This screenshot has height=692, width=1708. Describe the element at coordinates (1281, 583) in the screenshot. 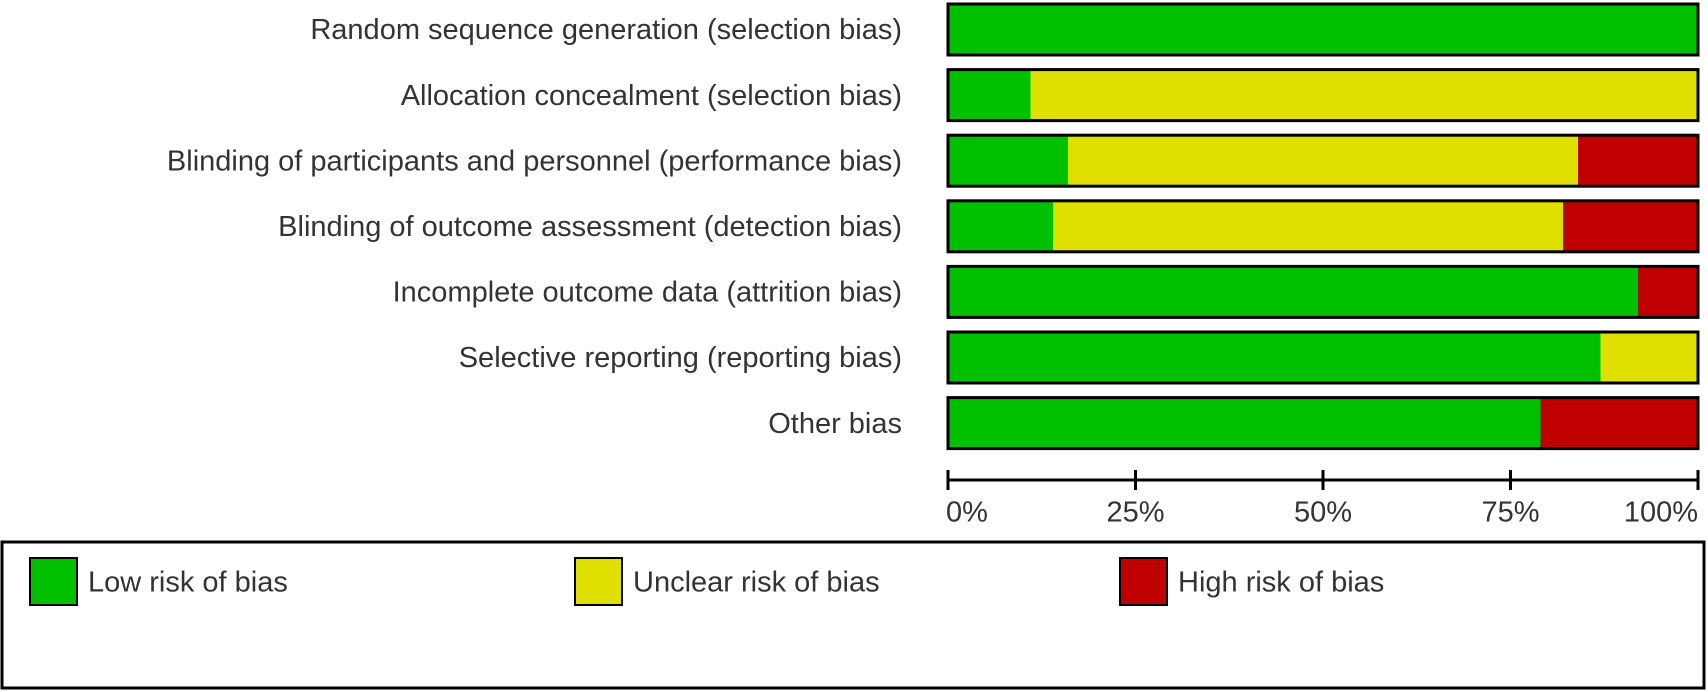

I see `legend-label: High risk of bias` at that location.